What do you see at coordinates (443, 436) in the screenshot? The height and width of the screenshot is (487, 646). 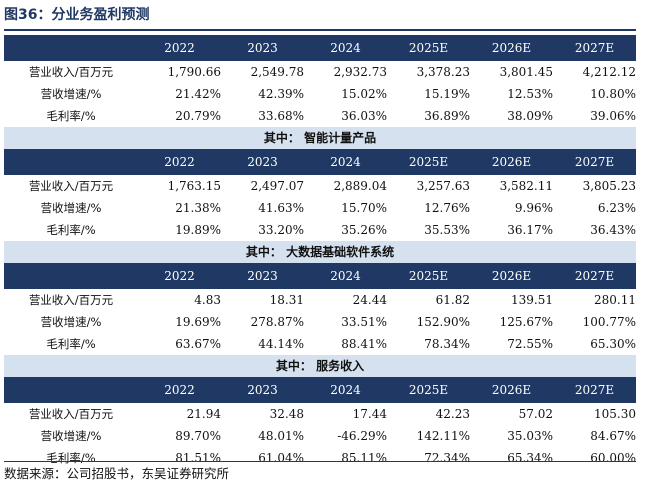 I see `value-cell: 142.11%` at bounding box center [443, 436].